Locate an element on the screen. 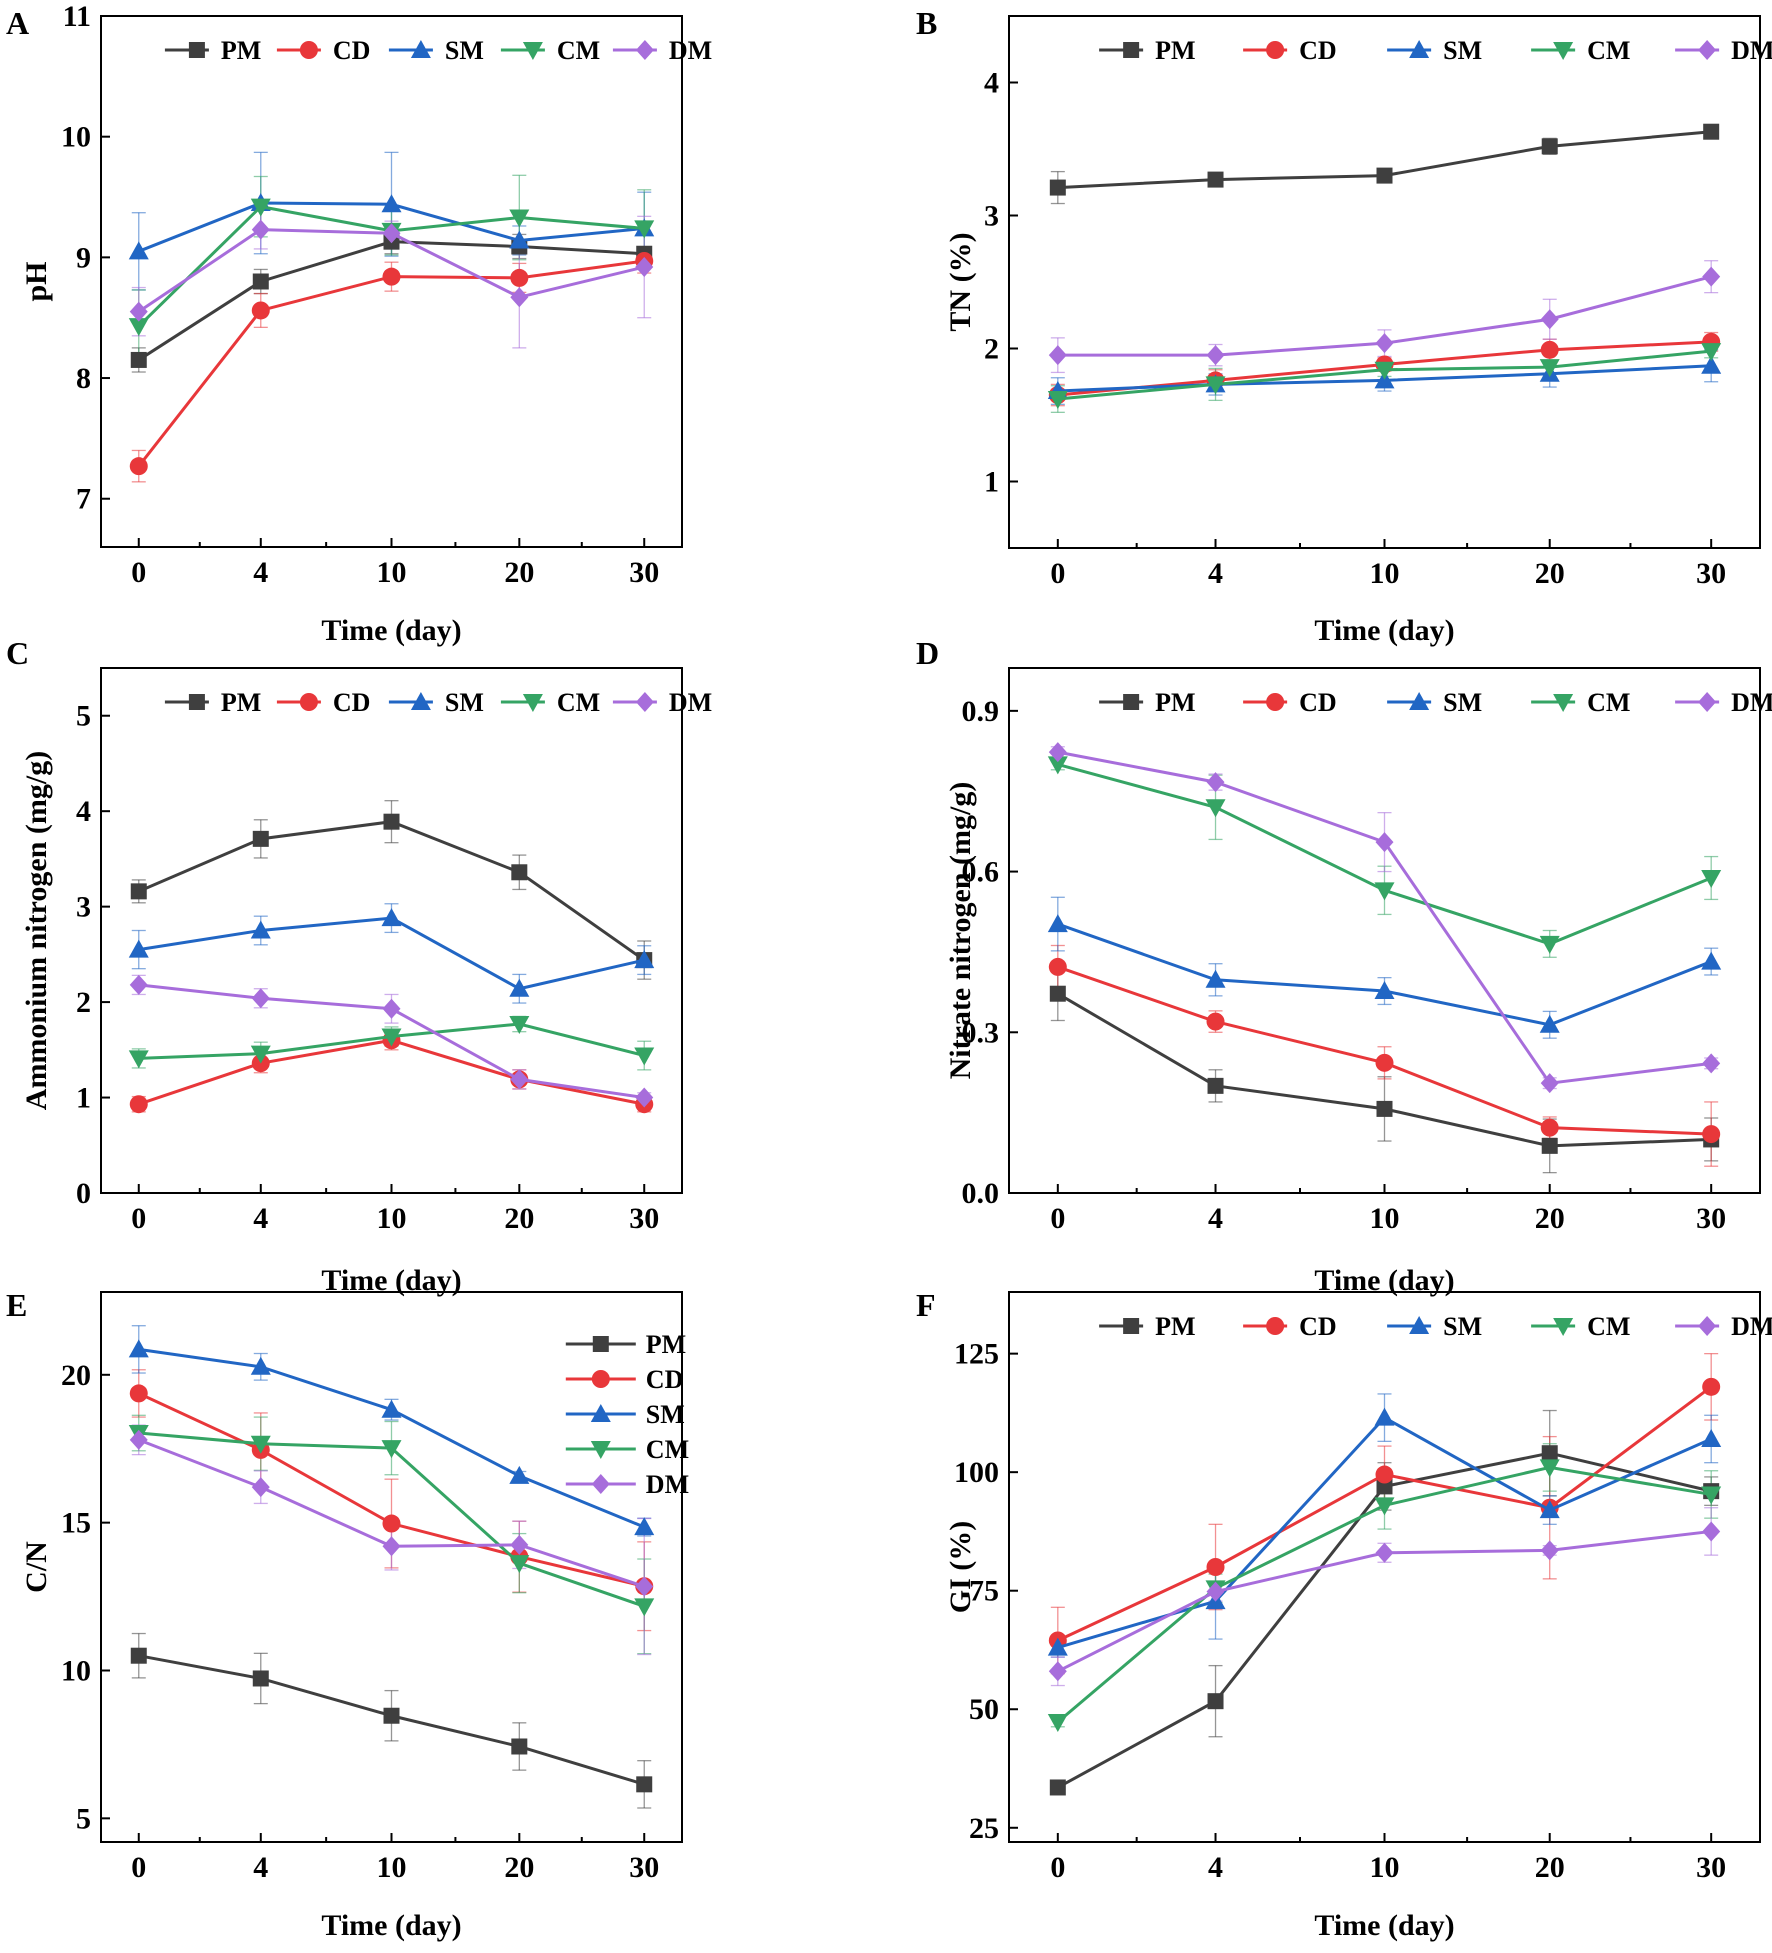 The width and height of the screenshot is (1772, 1953). y-tick-label: 50 is located at coordinates (984, 1709).